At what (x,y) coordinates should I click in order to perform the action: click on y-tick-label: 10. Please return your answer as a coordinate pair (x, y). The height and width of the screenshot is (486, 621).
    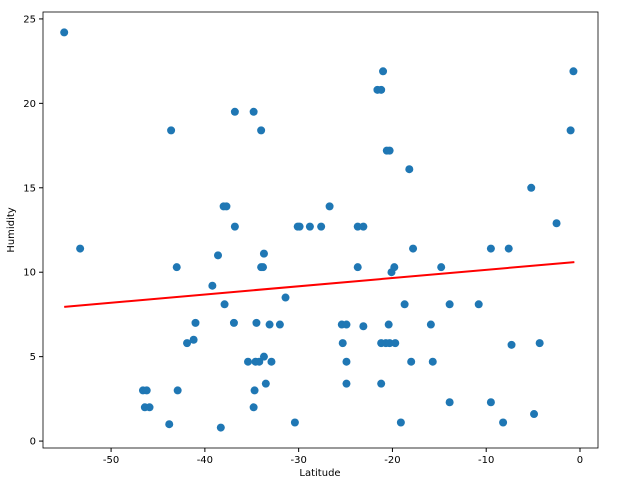
    Looking at the image, I should click on (29, 273).